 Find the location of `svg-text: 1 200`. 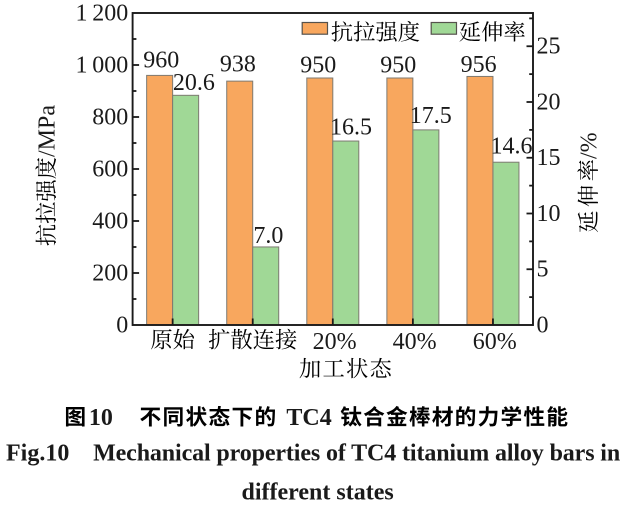

svg-text: 1 200 is located at coordinates (101, 13).